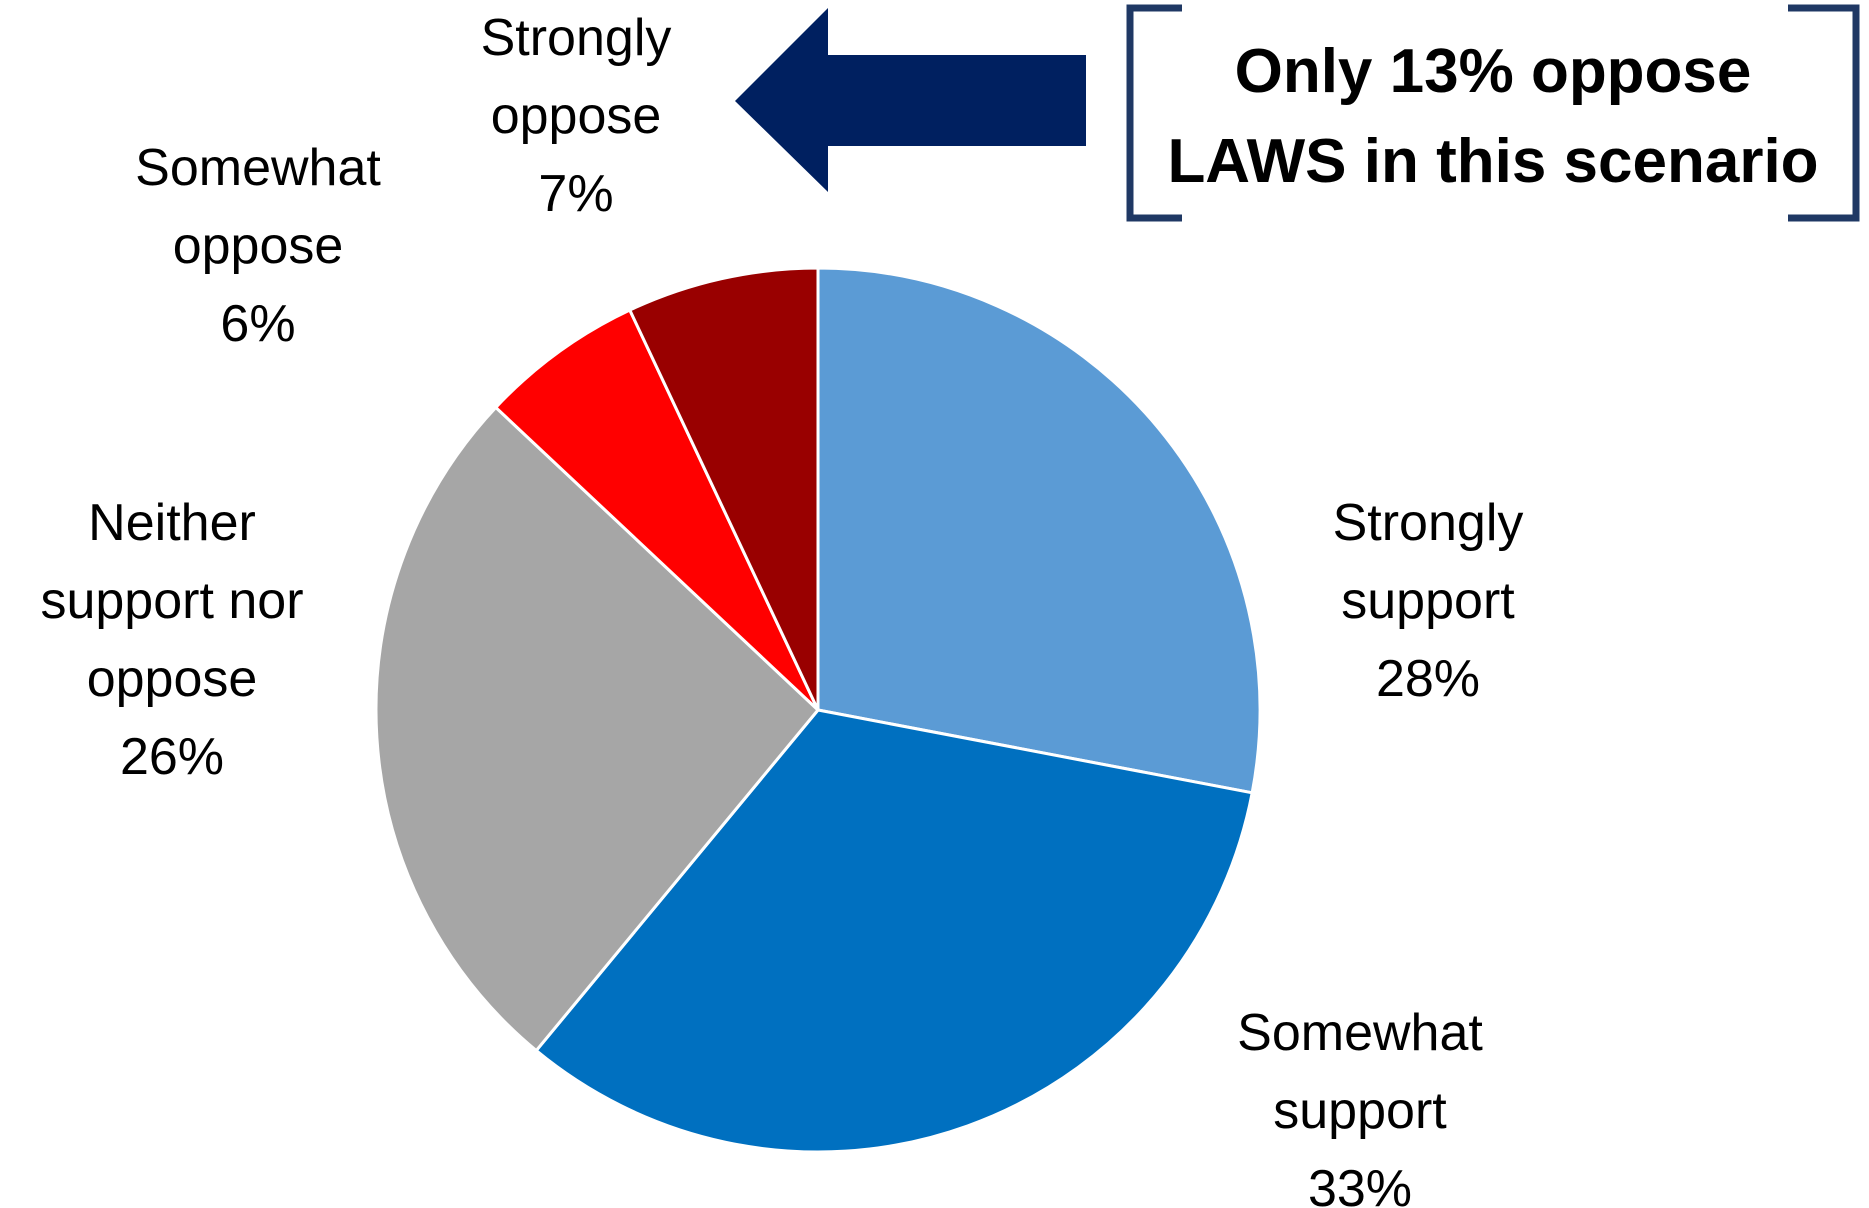 Image resolution: width=1869 pixels, height=1208 pixels. I want to click on slice-value-label: 7%, so click(575, 194).